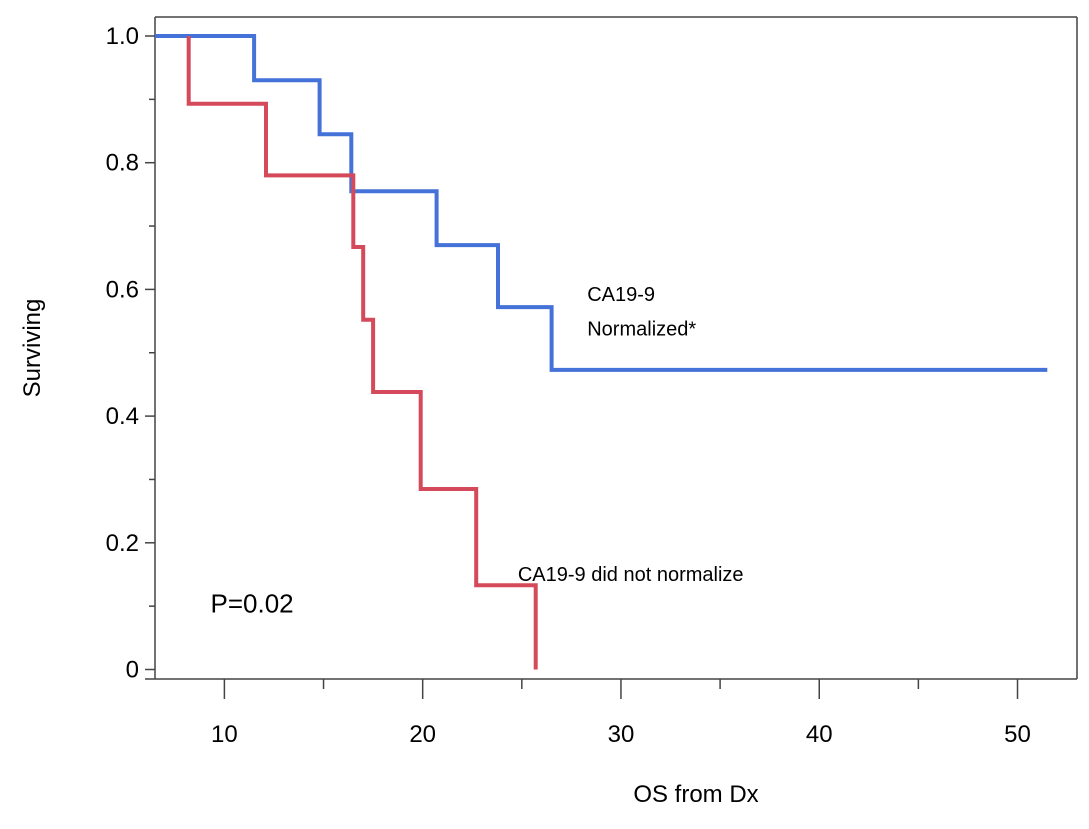 The image size is (1089, 829). I want to click on x-tick-label: 50, so click(1017, 734).